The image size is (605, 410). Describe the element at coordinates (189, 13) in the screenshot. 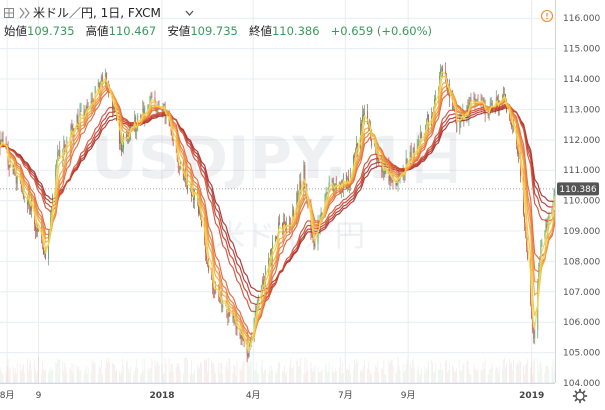

I see `chevron-down-icon` at that location.